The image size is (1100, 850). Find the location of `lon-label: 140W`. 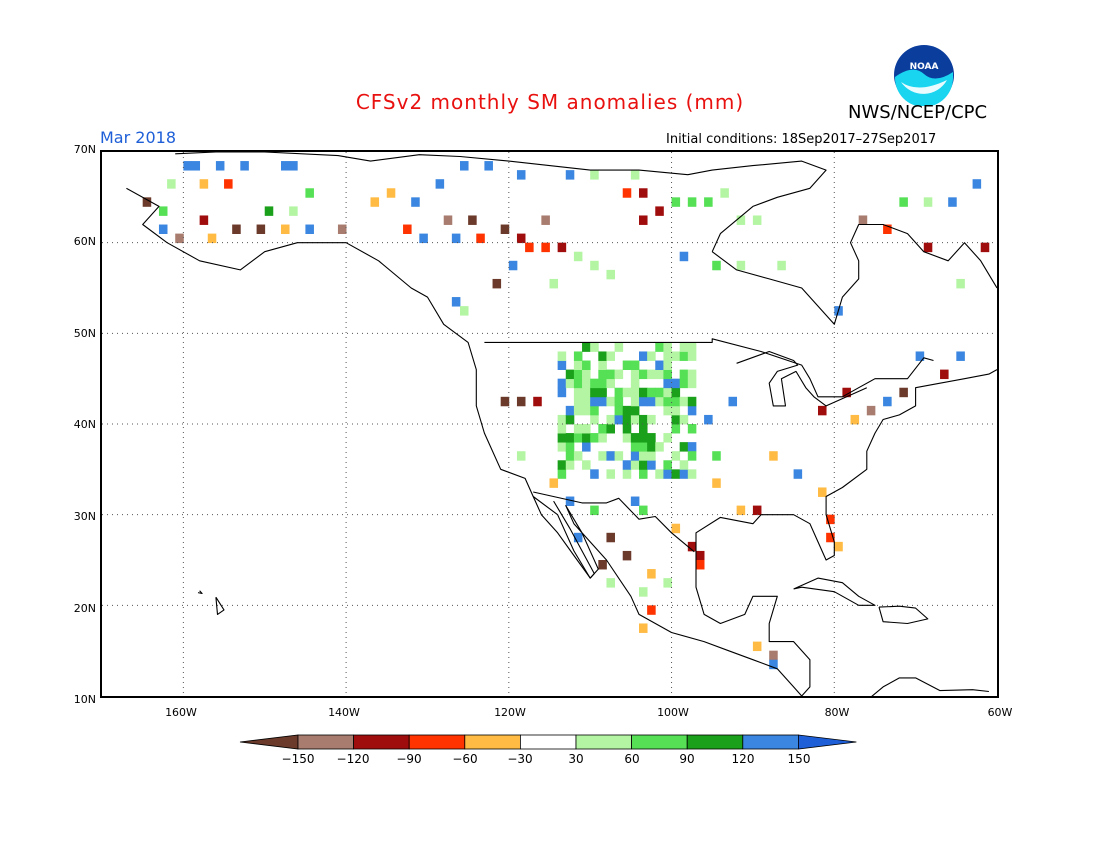

lon-label: 140W is located at coordinates (344, 712).